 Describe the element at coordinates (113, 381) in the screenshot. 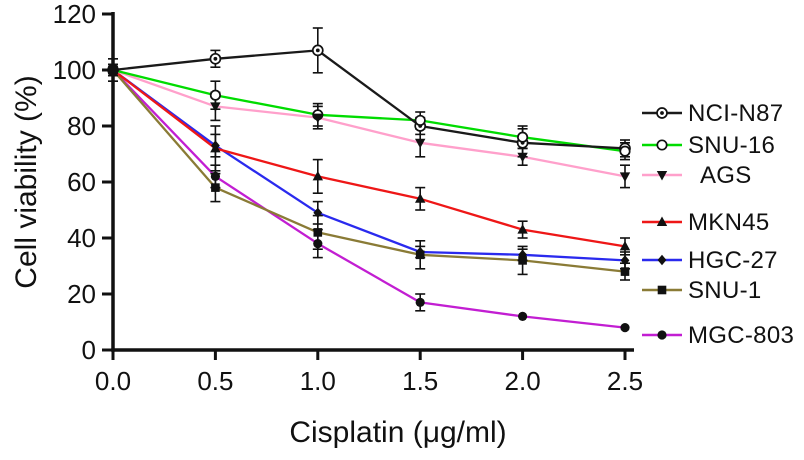

I see `x-tick-label: 0.0` at that location.